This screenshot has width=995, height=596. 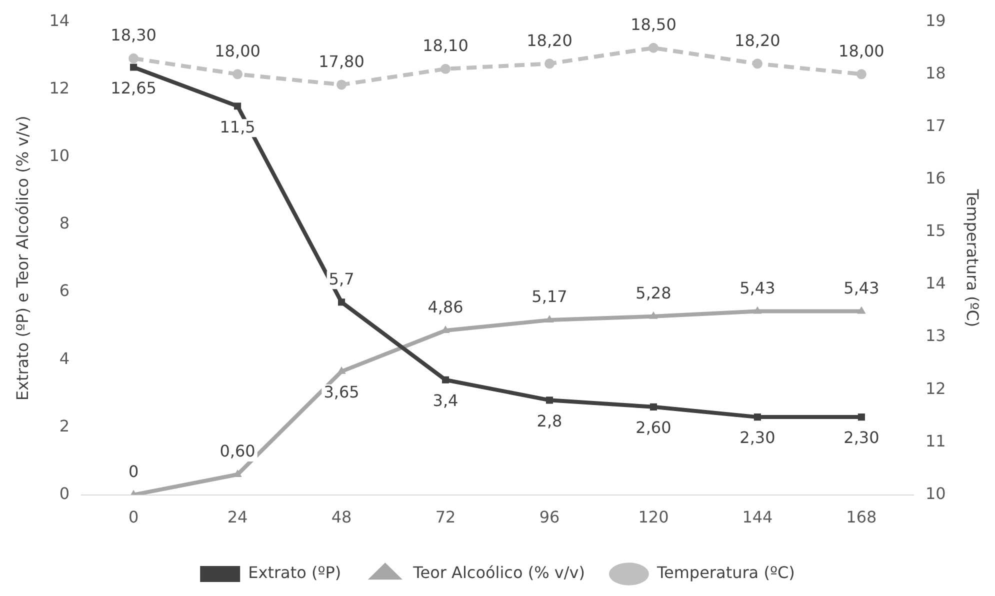 I want to click on data-label: 5,28, so click(x=654, y=292).